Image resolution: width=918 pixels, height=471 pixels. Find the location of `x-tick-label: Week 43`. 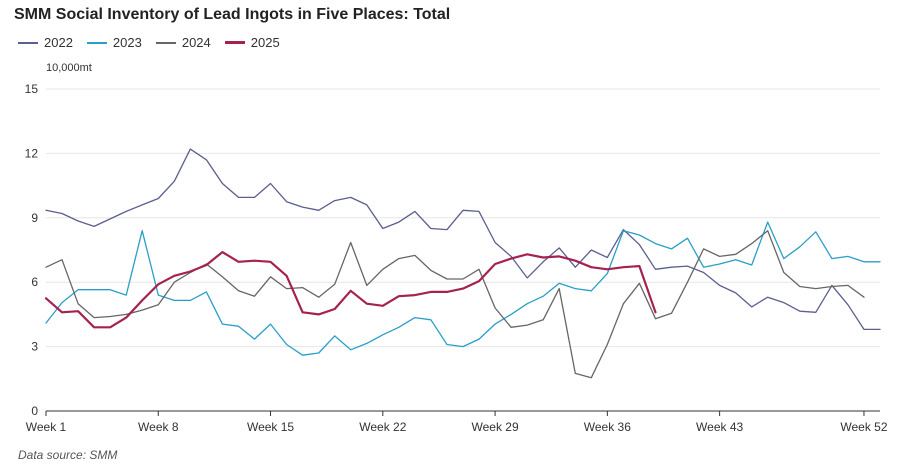

x-tick-label: Week 43 is located at coordinates (719, 427).